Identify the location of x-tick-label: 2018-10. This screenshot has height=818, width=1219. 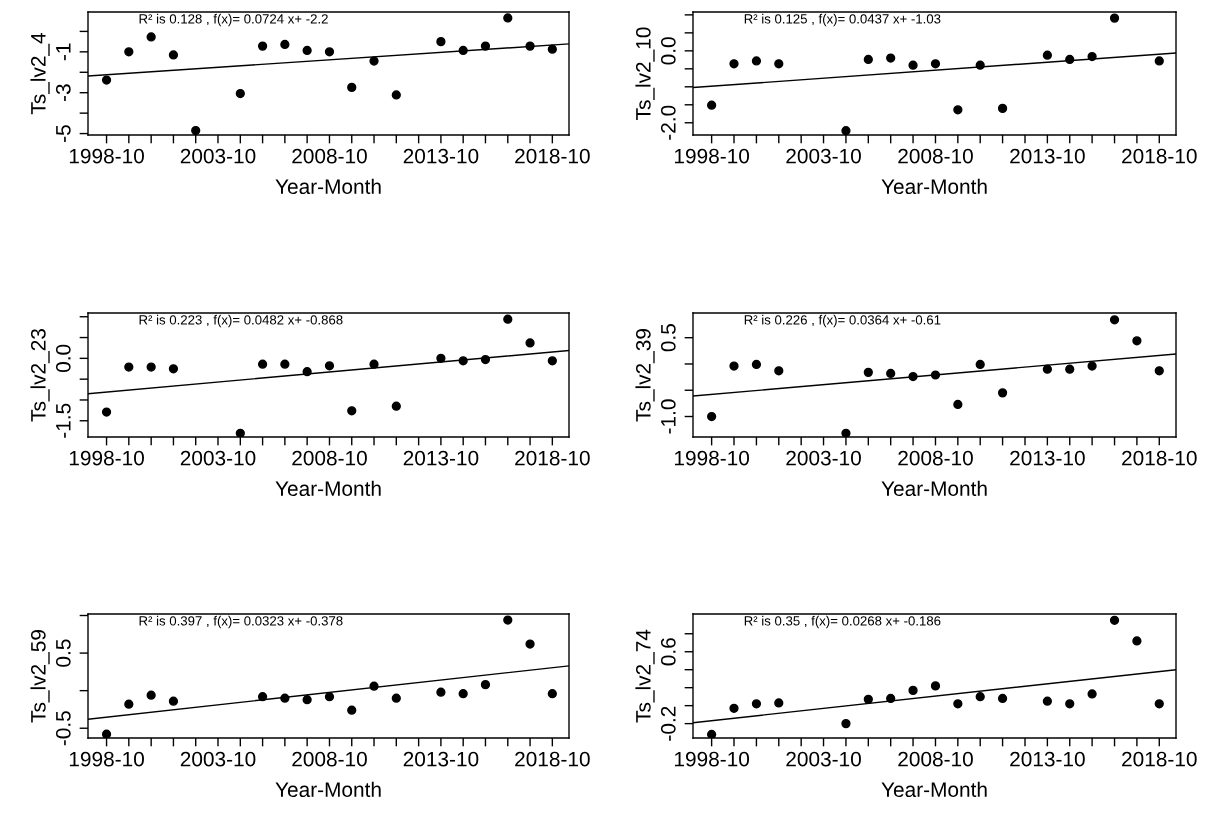
(1159, 458).